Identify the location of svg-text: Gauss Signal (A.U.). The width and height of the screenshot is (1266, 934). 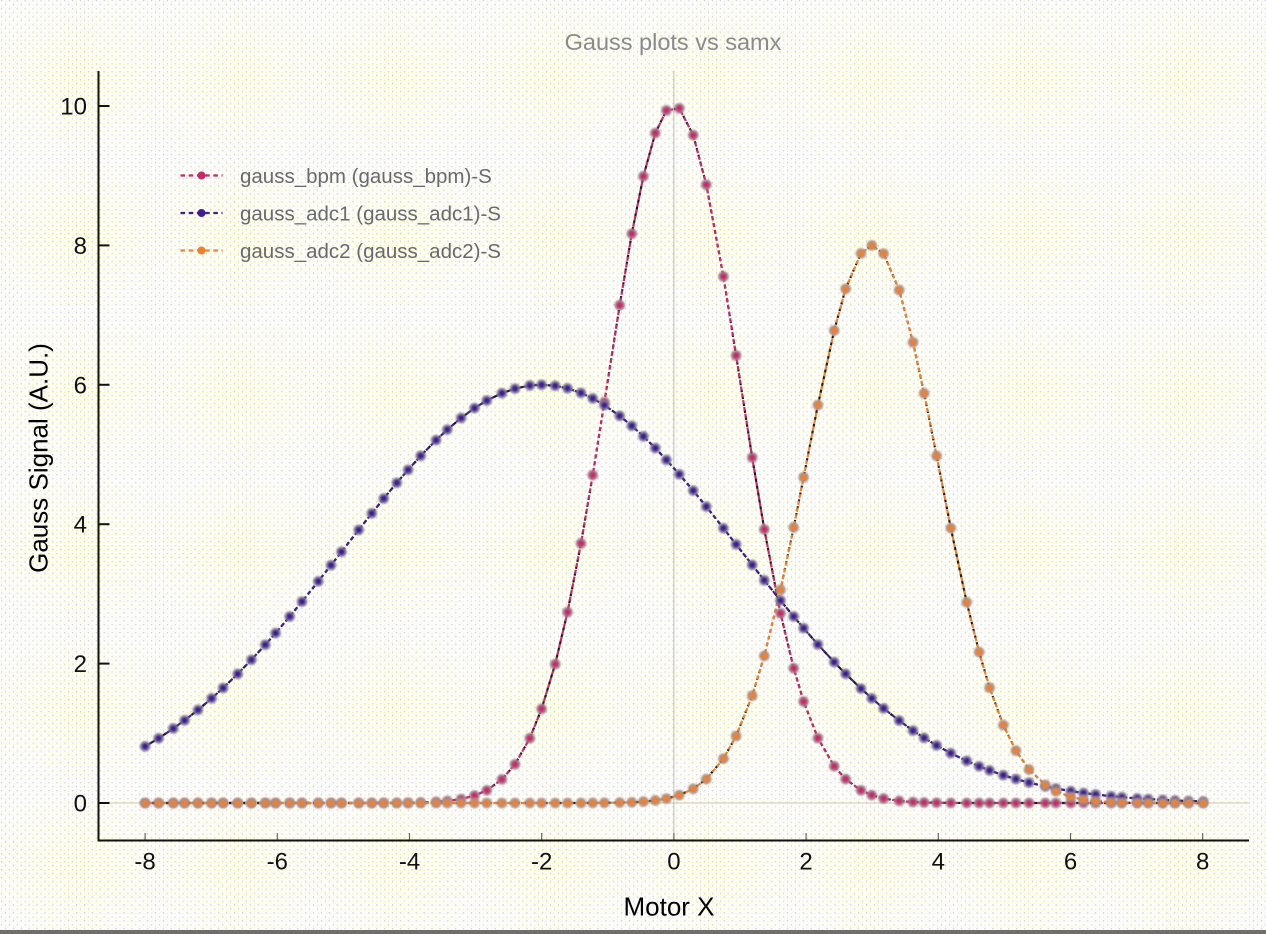
(39, 458).